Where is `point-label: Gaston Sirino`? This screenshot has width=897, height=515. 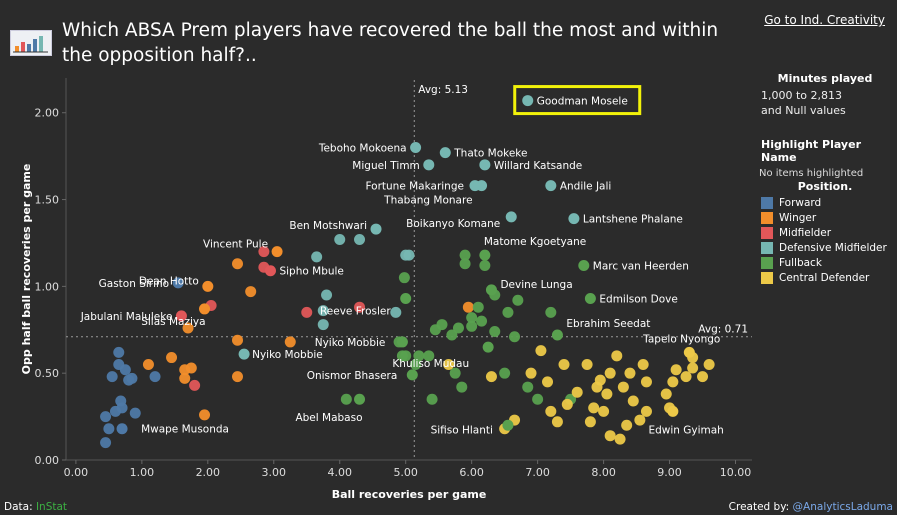 point-label: Gaston Sirino is located at coordinates (134, 284).